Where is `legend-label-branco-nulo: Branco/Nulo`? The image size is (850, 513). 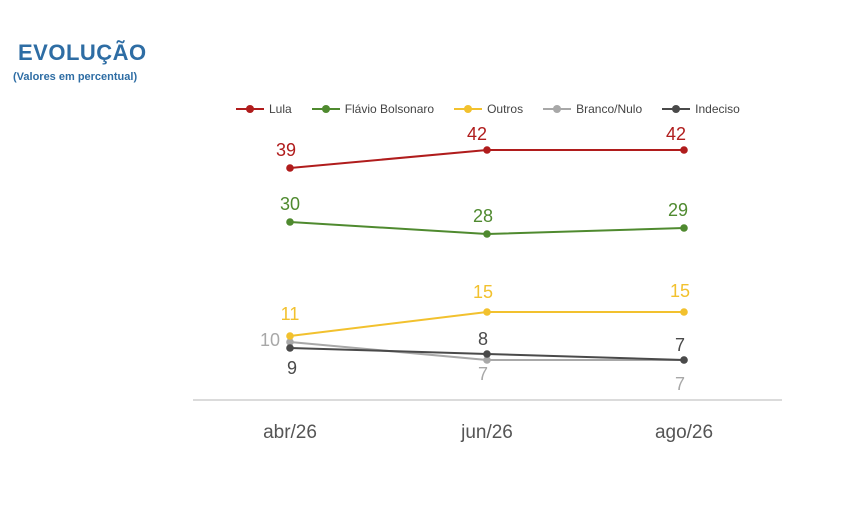 legend-label-branco-nulo: Branco/Nulo is located at coordinates (609, 109).